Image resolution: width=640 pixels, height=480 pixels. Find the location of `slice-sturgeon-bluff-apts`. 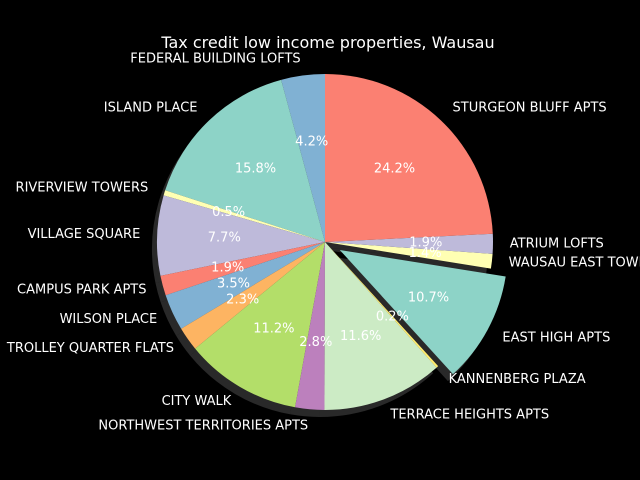

slice-sturgeon-bluff-apts is located at coordinates (409, 158).